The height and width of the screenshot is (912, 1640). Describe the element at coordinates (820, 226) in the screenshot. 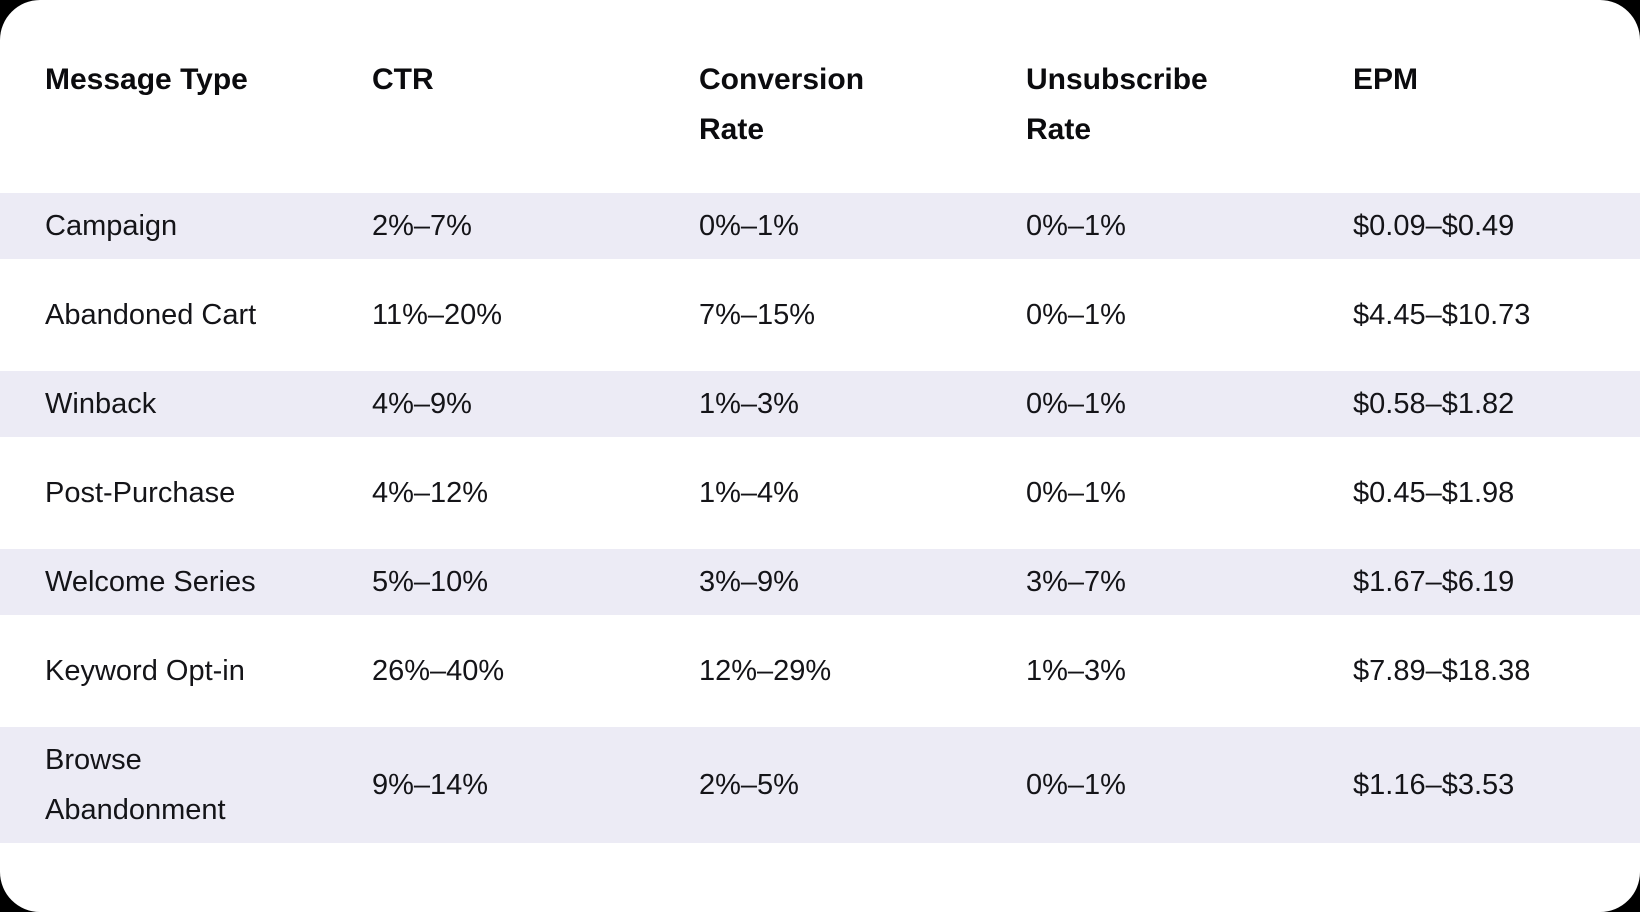

I see `table-row-campaign: Campaign 2%–7% 0%–1% 0%–1% $0.09–$0.49` at that location.